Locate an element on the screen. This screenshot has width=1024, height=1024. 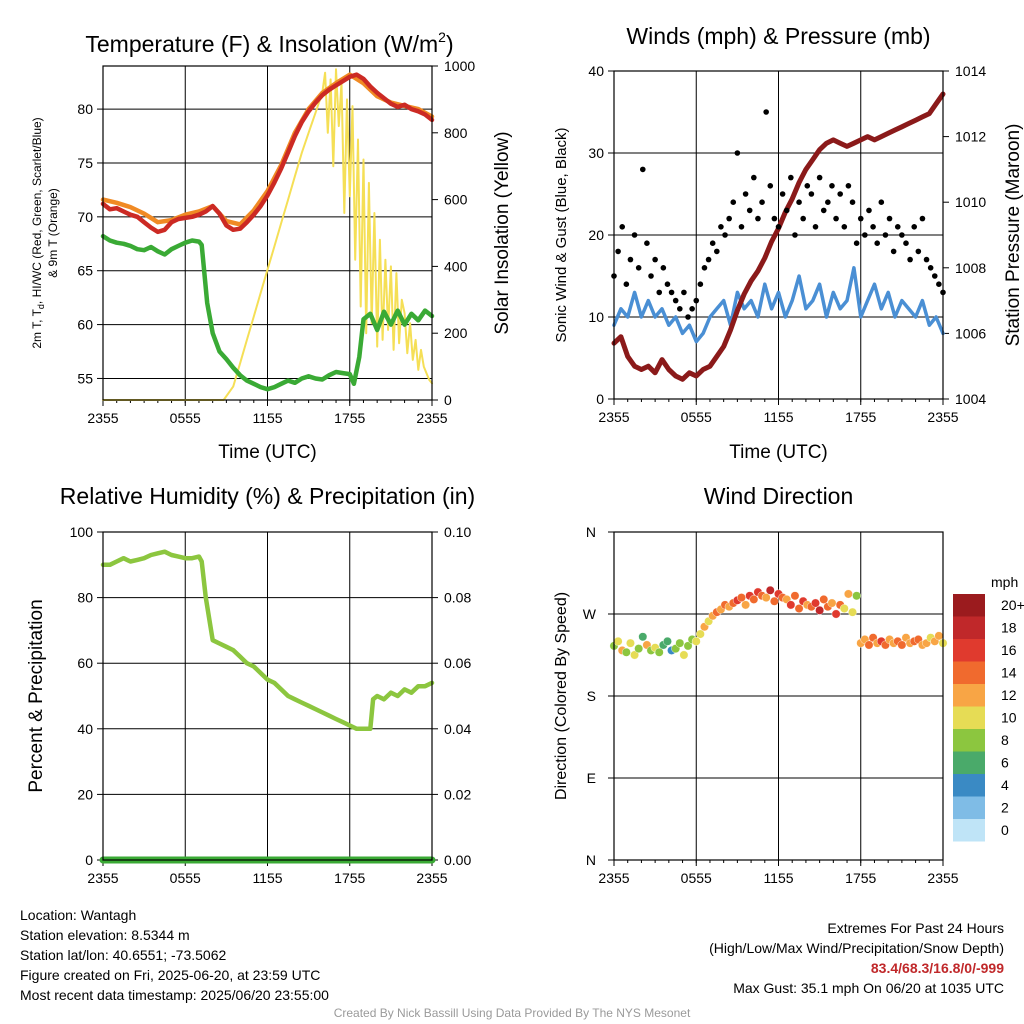
y-right-tick-label: 0 is located at coordinates (448, 400).